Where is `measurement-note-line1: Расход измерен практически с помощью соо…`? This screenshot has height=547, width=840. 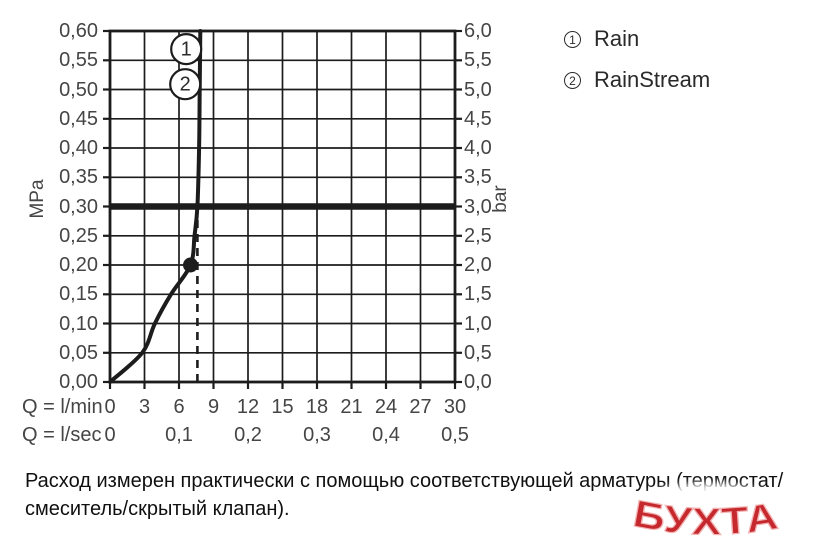 measurement-note-line1: Расход измерен практически с помощью соо… is located at coordinates (404, 481).